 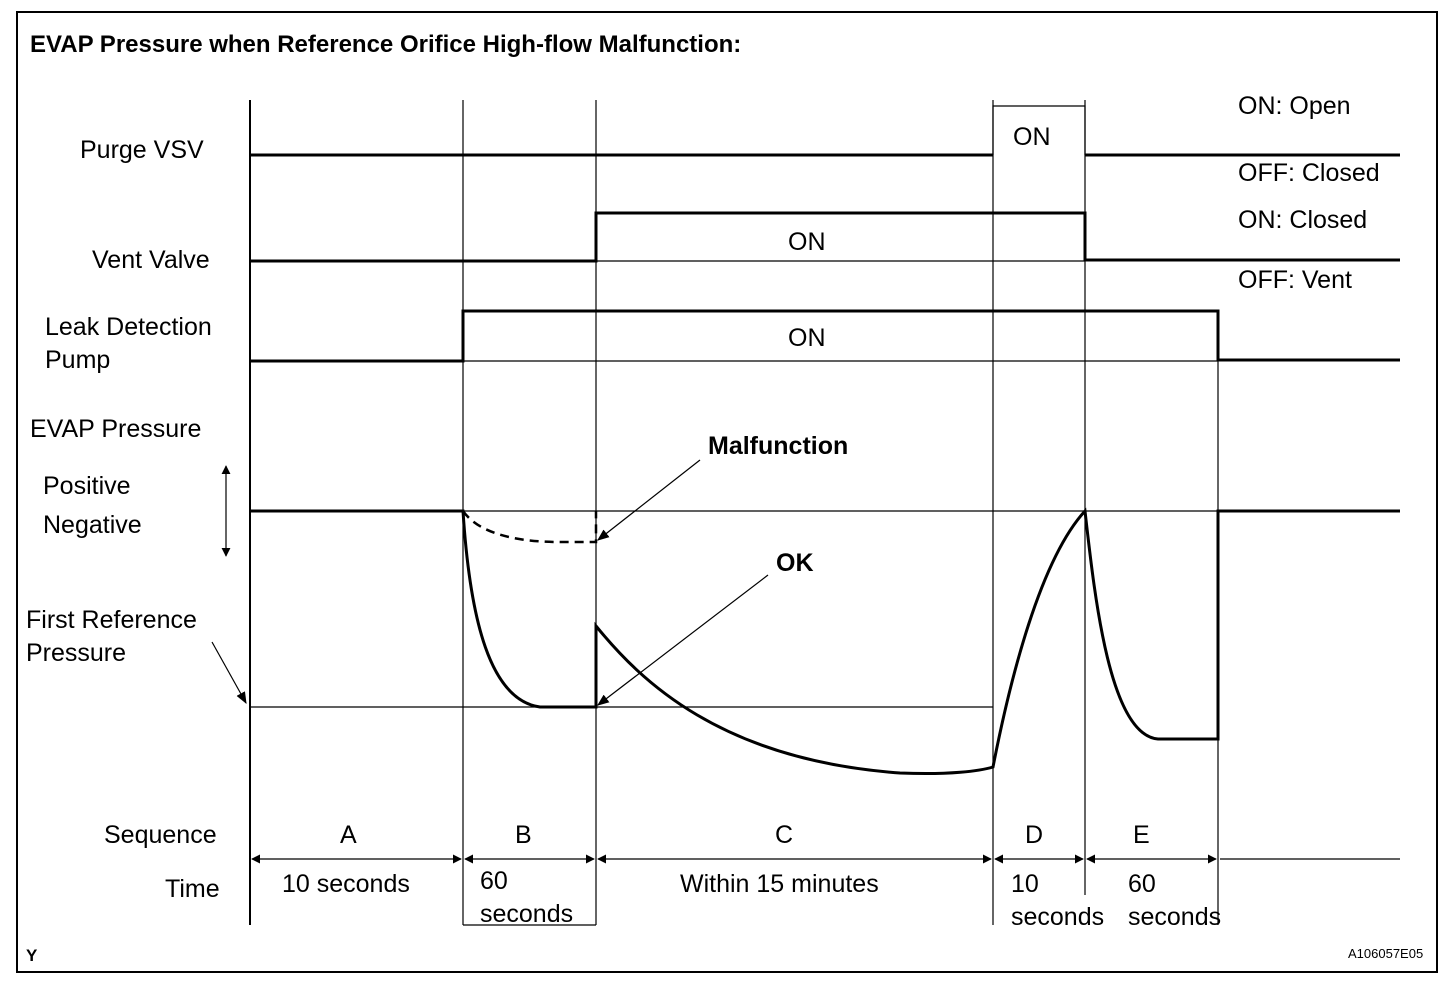 What do you see at coordinates (627, 835) in the screenshot?
I see `sequence-row: Sequence A B C D E` at bounding box center [627, 835].